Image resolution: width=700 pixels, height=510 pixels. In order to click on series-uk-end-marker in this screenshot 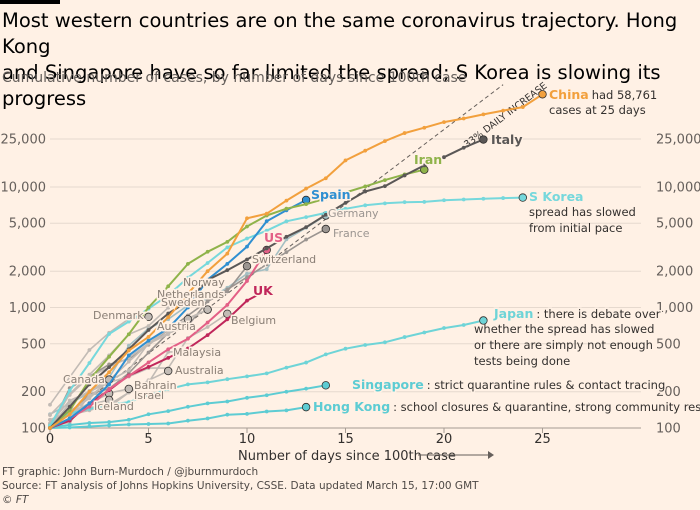, I will do `click(266, 290)`.